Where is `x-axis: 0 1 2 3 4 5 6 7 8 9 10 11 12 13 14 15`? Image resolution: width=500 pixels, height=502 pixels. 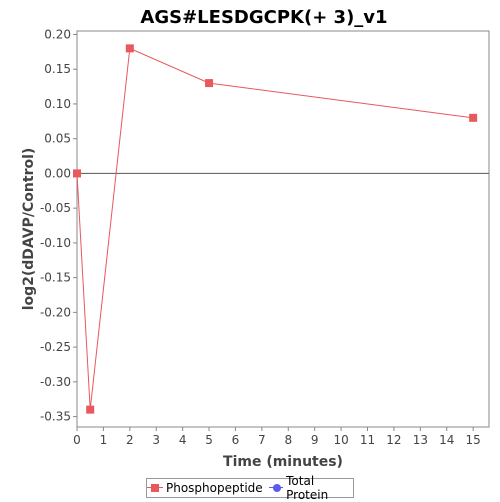 x-axis: 0 1 2 3 4 5 6 7 8 9 10 11 12 13 14 15 is located at coordinates (277, 437).